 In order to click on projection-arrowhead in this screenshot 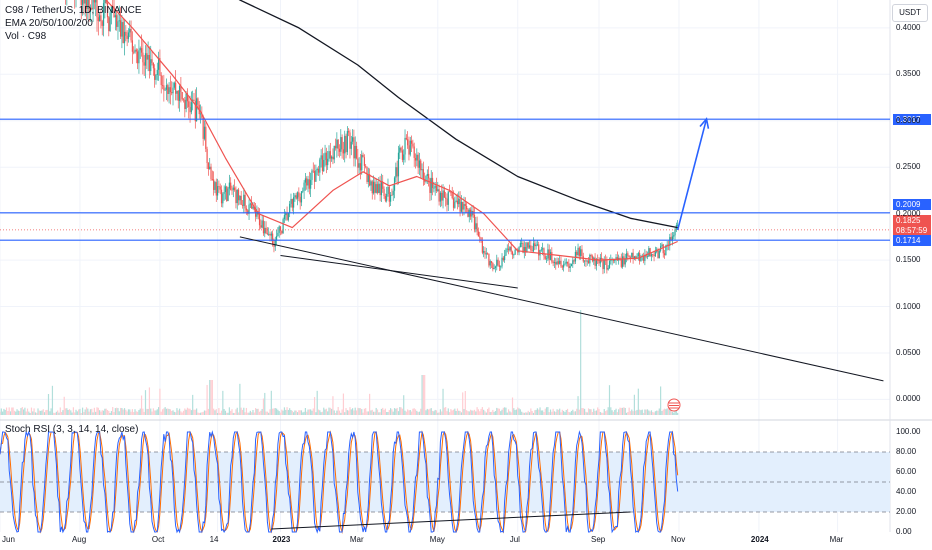, I will do `click(704, 123)`.